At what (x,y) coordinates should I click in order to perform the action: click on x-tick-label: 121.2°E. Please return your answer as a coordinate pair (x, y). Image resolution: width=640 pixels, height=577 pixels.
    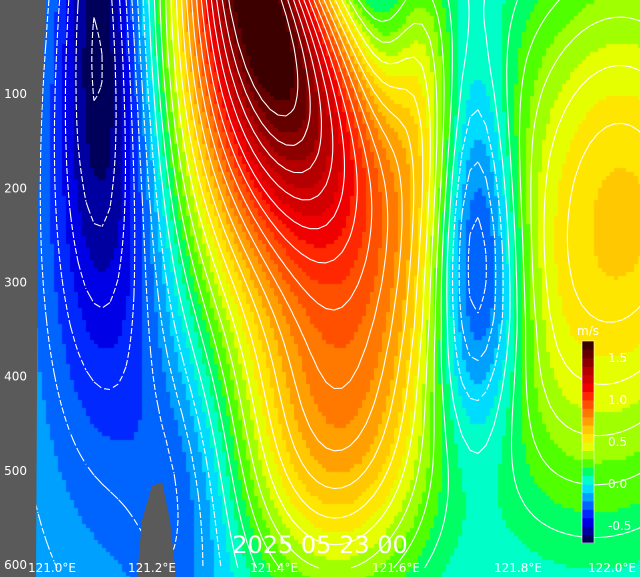
    Looking at the image, I should click on (152, 568).